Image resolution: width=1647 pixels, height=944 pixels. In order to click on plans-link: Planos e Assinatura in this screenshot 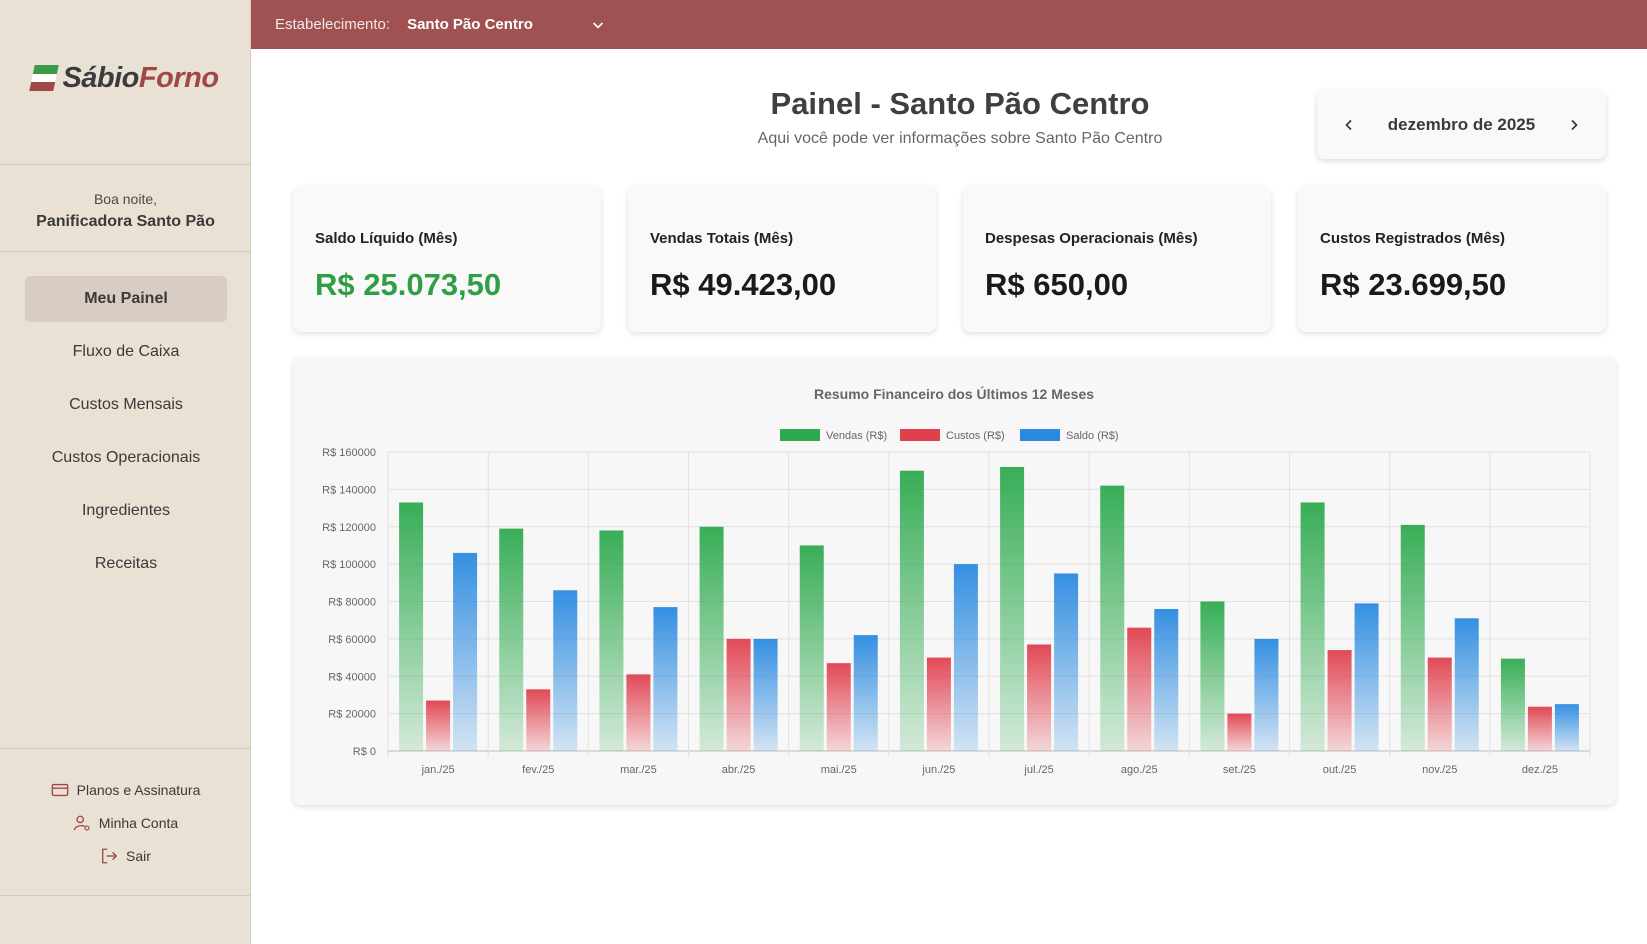, I will do `click(125, 790)`.